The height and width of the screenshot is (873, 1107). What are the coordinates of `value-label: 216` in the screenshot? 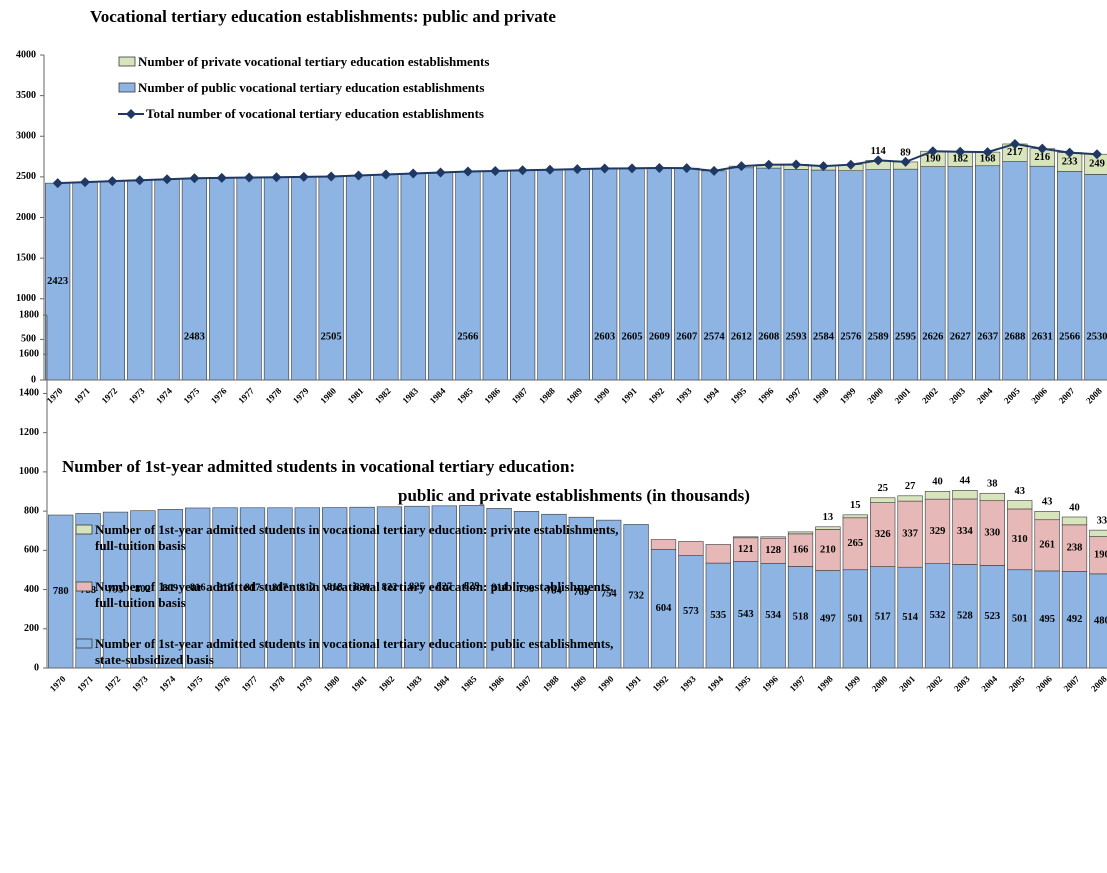 It's located at (1042, 157).